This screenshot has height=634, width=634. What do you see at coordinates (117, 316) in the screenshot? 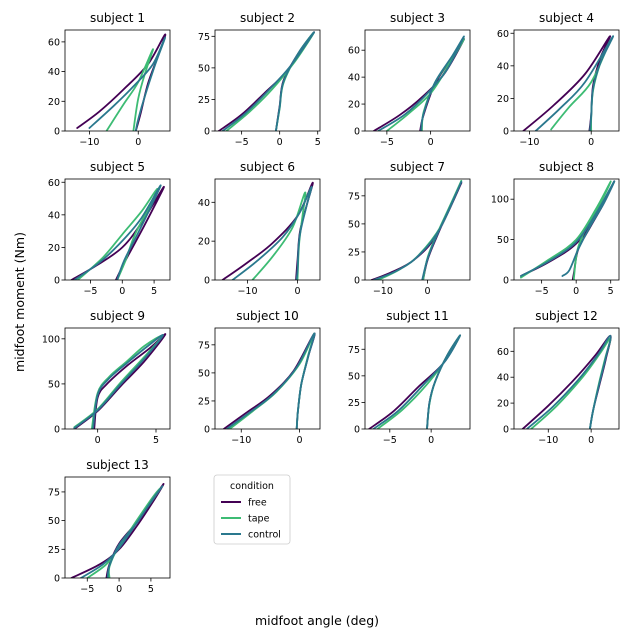
I see `subplot-title: subject 9` at bounding box center [117, 316].